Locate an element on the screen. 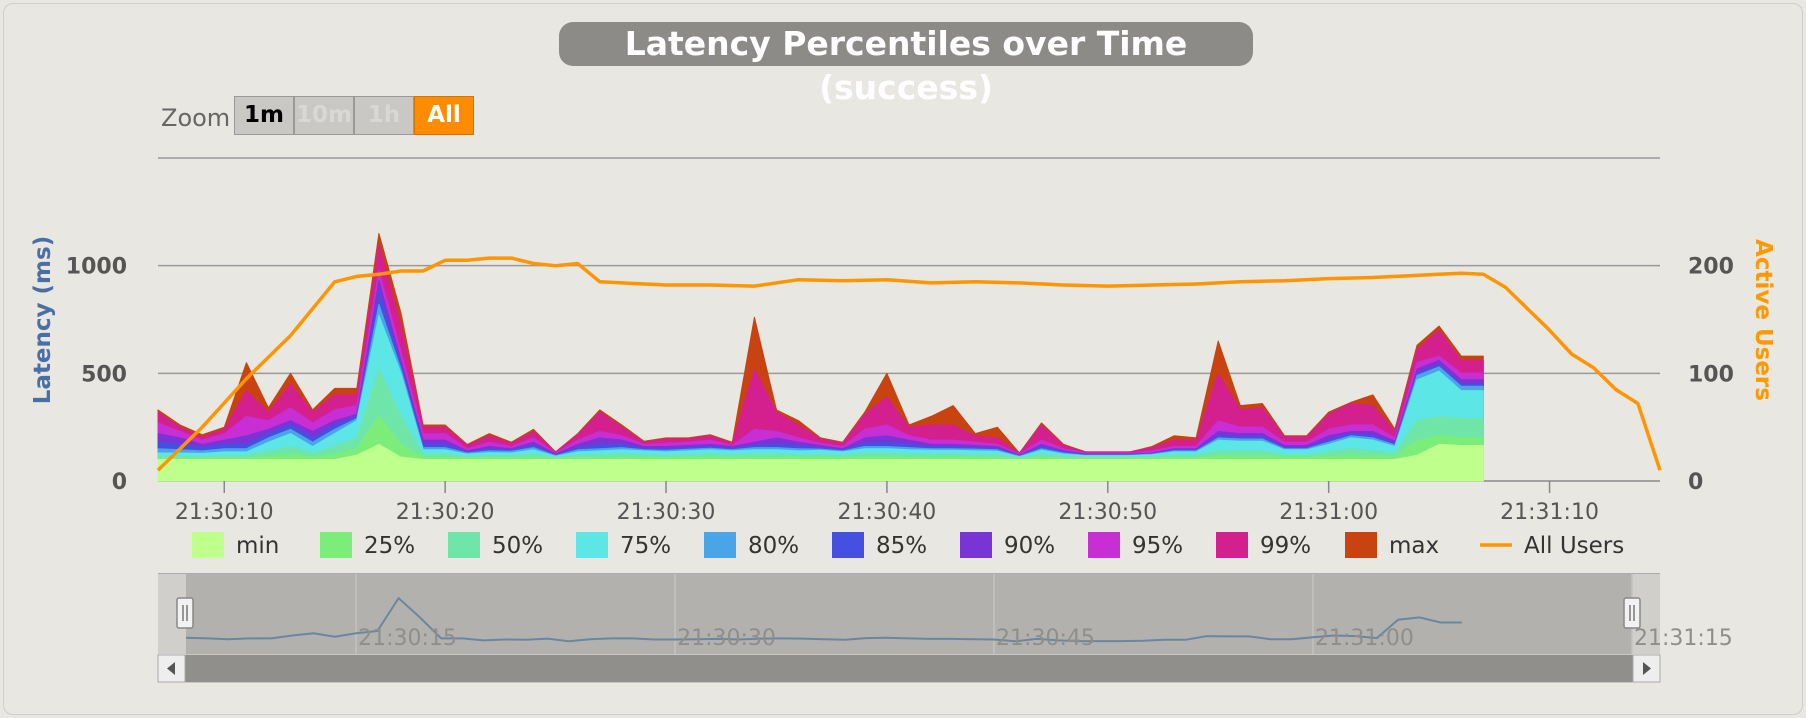 This screenshot has height=718, width=1806. legend-label: All Users is located at coordinates (1574, 546).